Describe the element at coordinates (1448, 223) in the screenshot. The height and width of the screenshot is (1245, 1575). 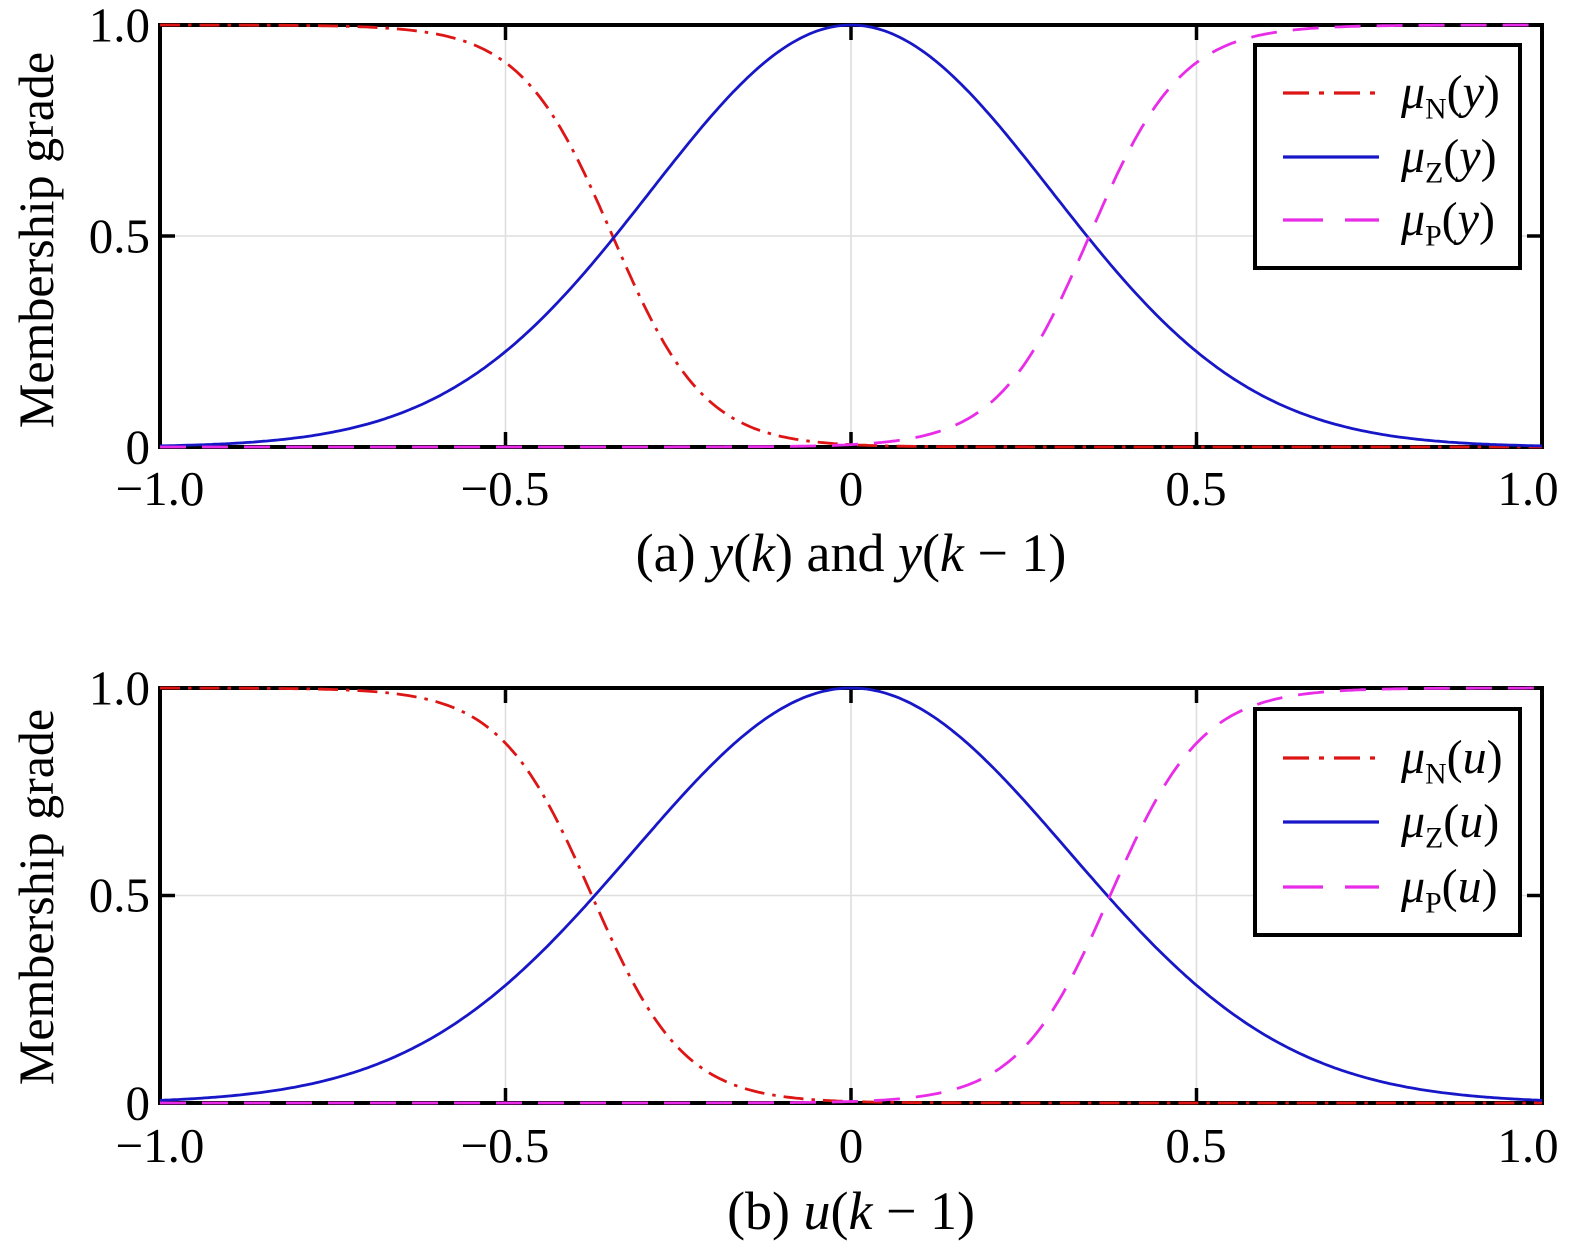
I see `legend-a-label-P: μP(y)` at that location.